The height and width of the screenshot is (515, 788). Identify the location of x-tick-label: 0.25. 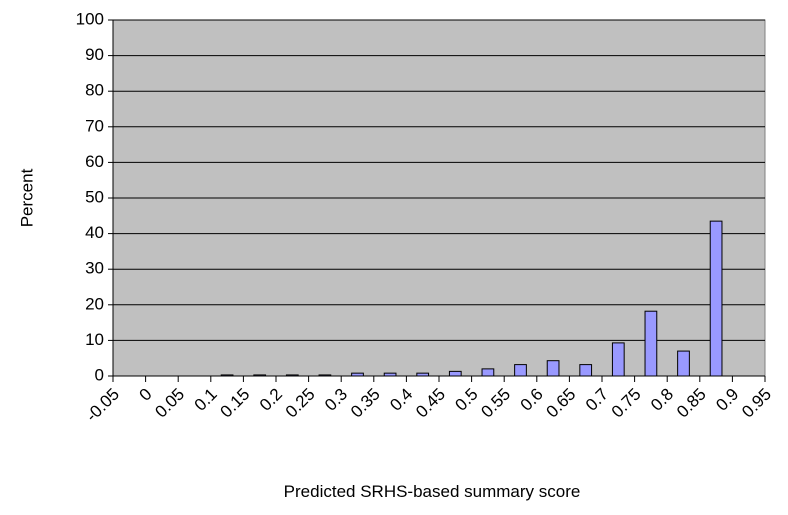
(300, 403).